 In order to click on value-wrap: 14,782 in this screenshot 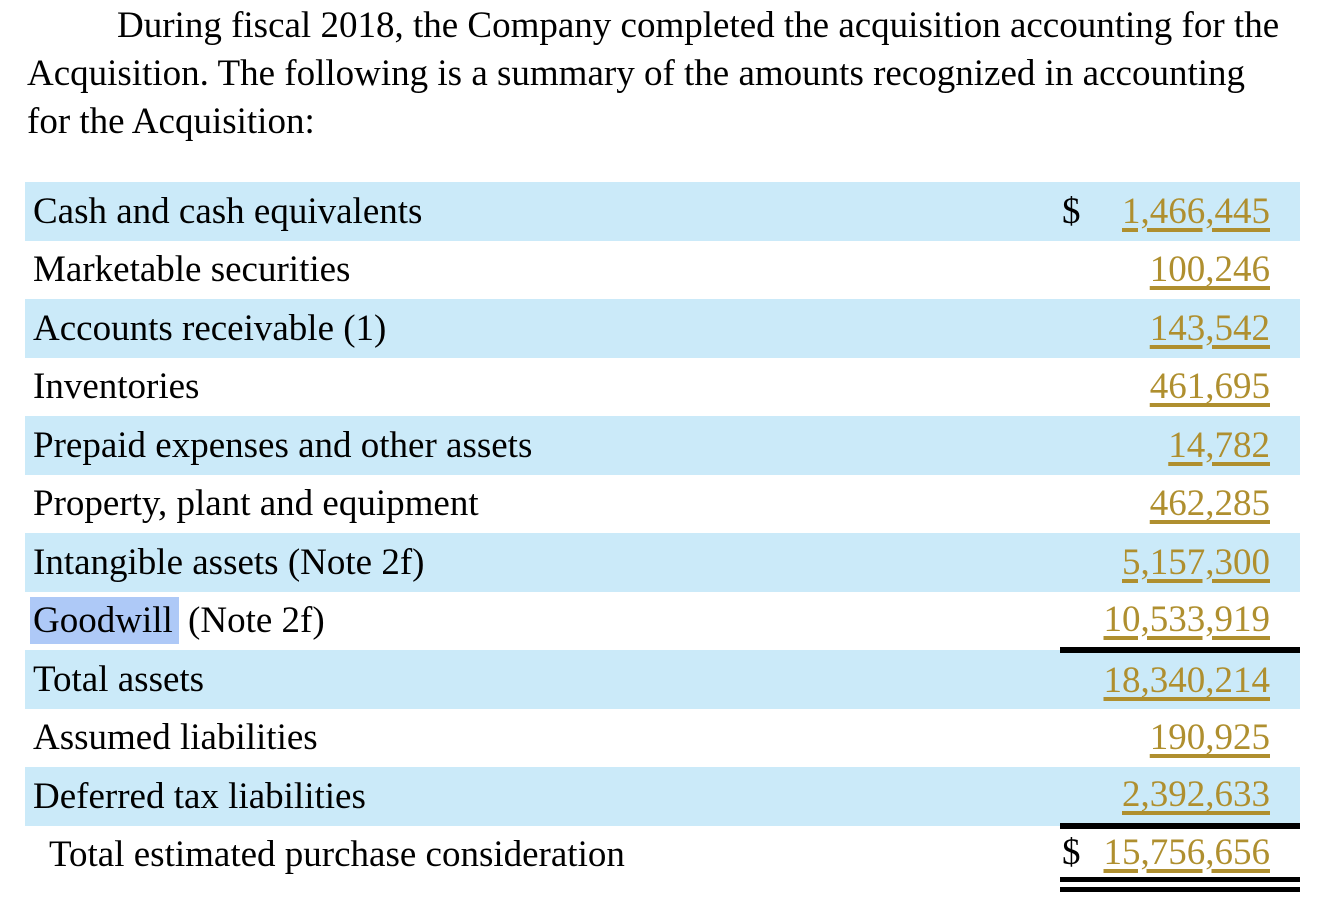, I will do `click(1180, 445)`.